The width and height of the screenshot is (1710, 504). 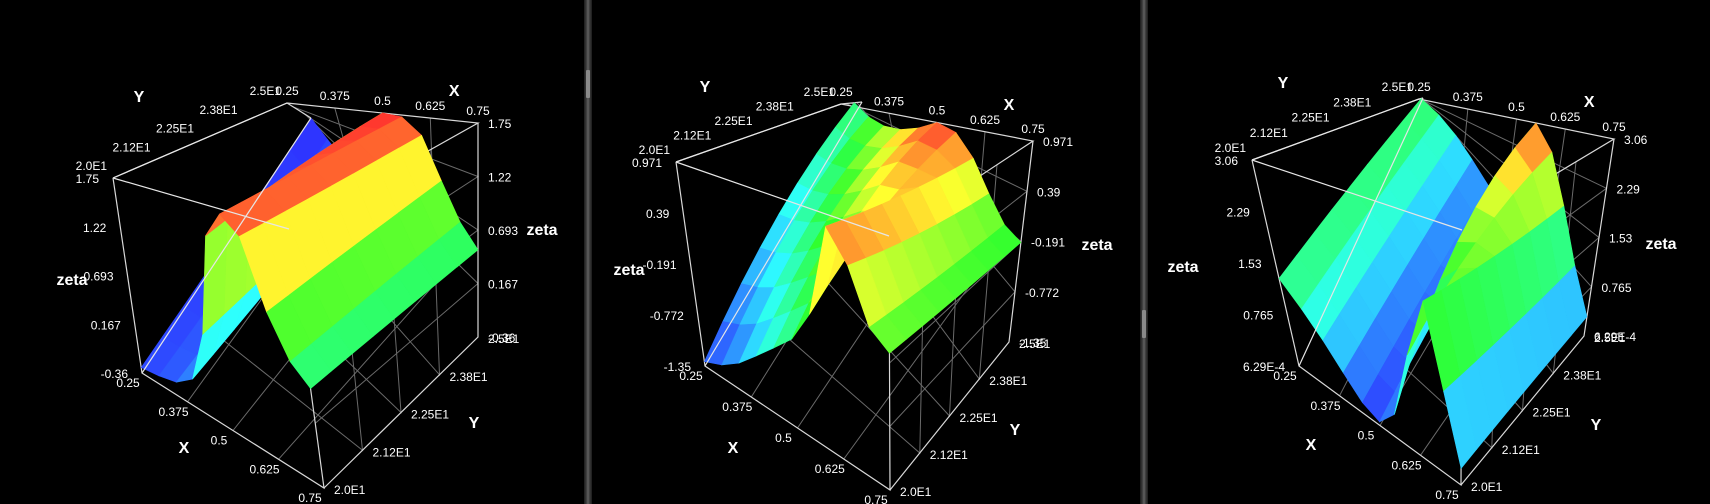 What do you see at coordinates (1048, 243) in the screenshot?
I see `z-tick-label-right: -0.191` at bounding box center [1048, 243].